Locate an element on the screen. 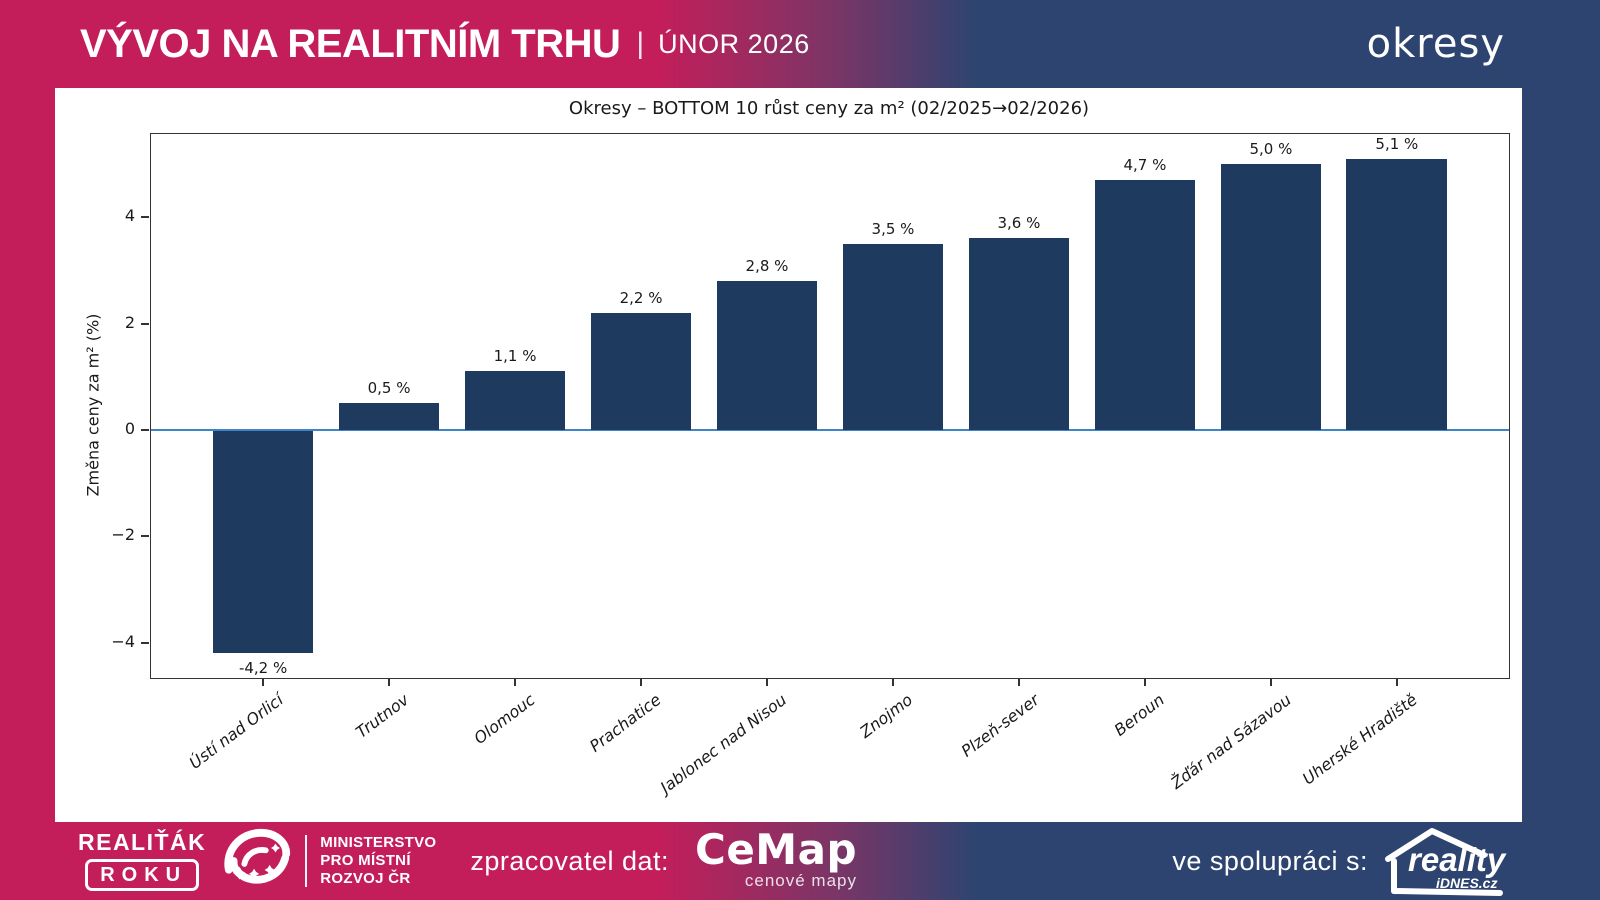 The height and width of the screenshot is (900, 1600). footer-divider is located at coordinates (306, 861).